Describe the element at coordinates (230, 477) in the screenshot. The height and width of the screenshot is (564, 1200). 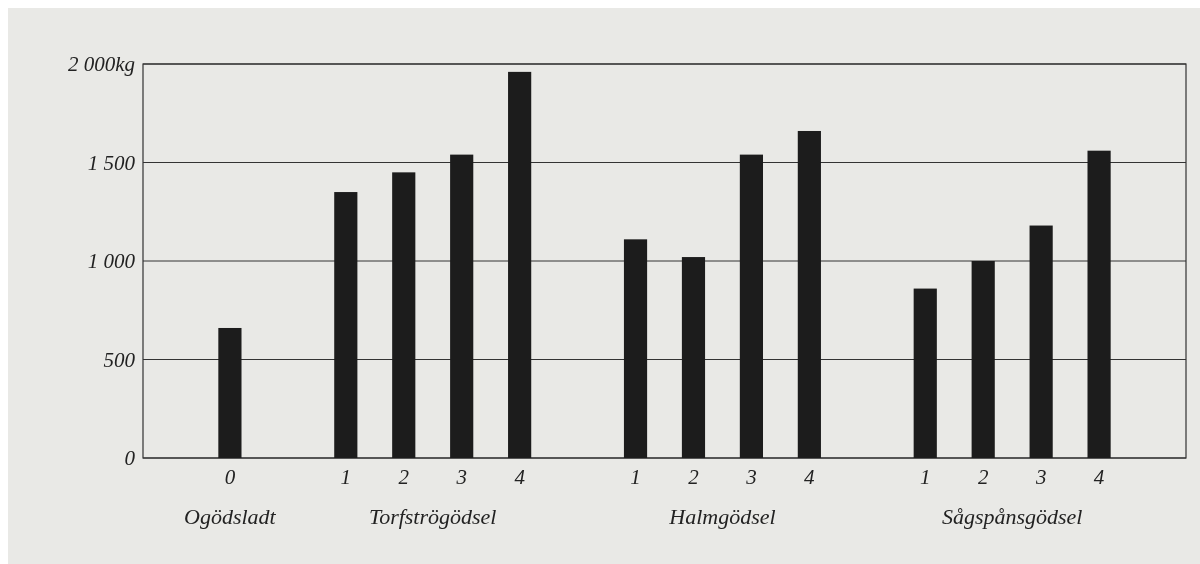
I see `x-tick-label: 0` at that location.